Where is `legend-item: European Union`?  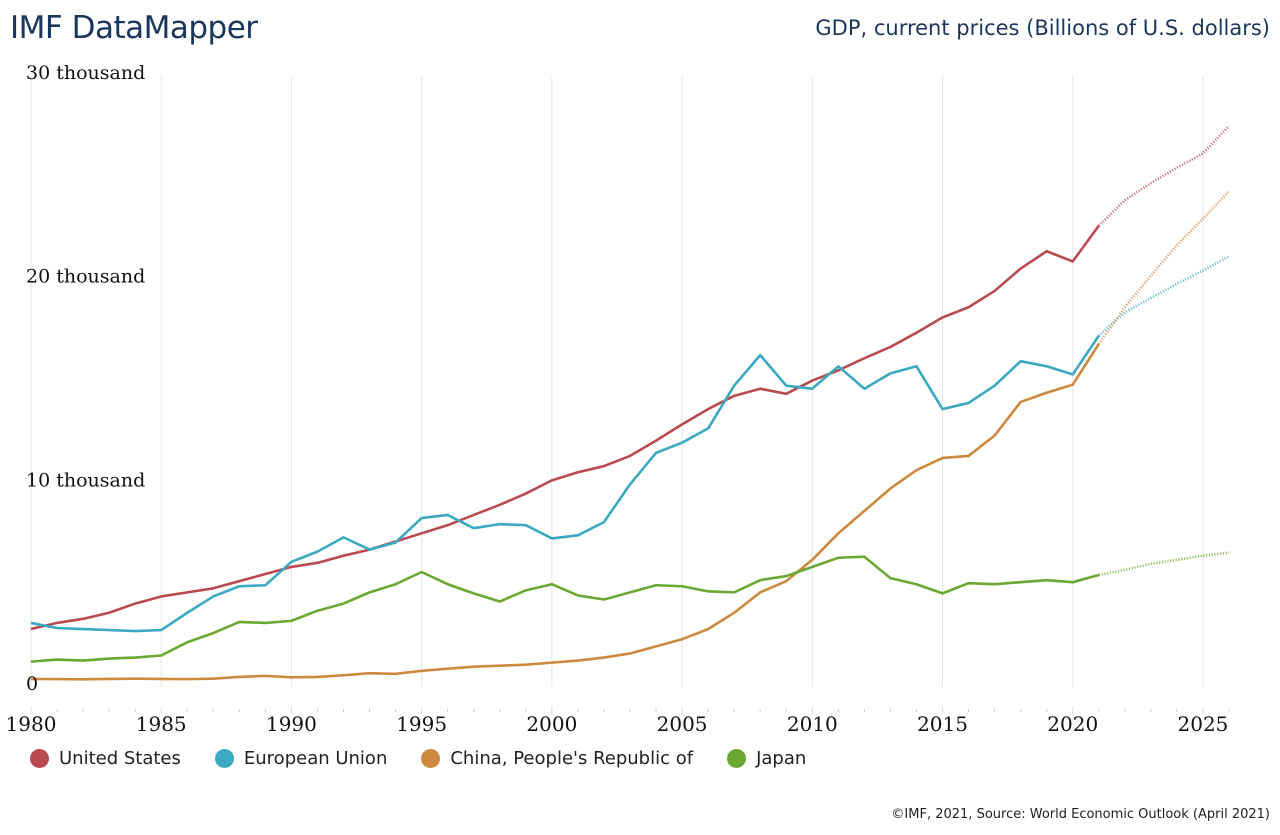
legend-item: European Union is located at coordinates (300, 758).